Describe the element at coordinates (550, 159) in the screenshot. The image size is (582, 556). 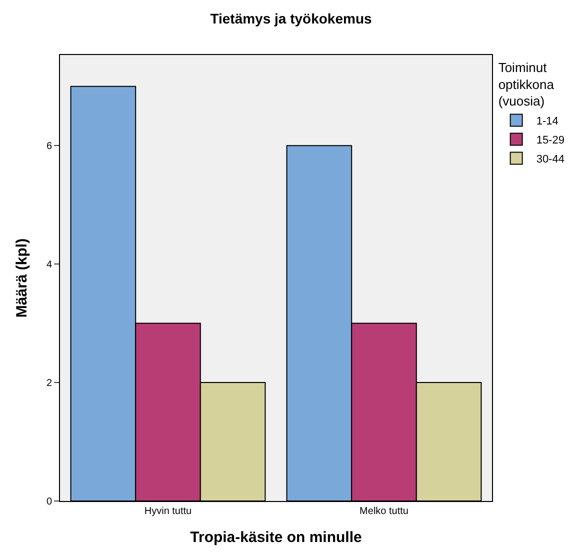
I see `legend-label: 30-44` at that location.